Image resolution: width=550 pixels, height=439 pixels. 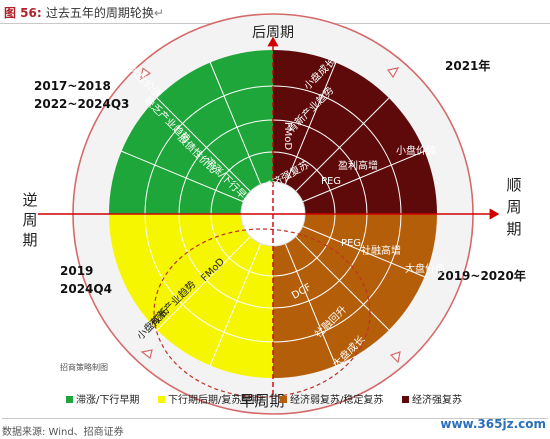 What do you see at coordinates (107, 399) in the screenshot?
I see `legend-label-1: 滞涨/下行早期` at bounding box center [107, 399].